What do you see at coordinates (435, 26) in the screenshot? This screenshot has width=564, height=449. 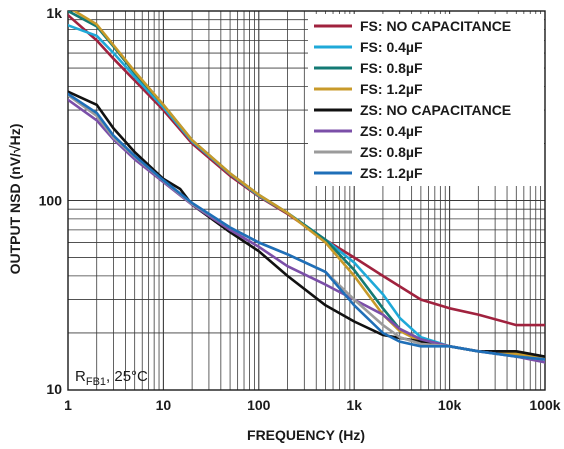 I see `legend-label: FS: NO CAPACITANCE` at bounding box center [435, 26].